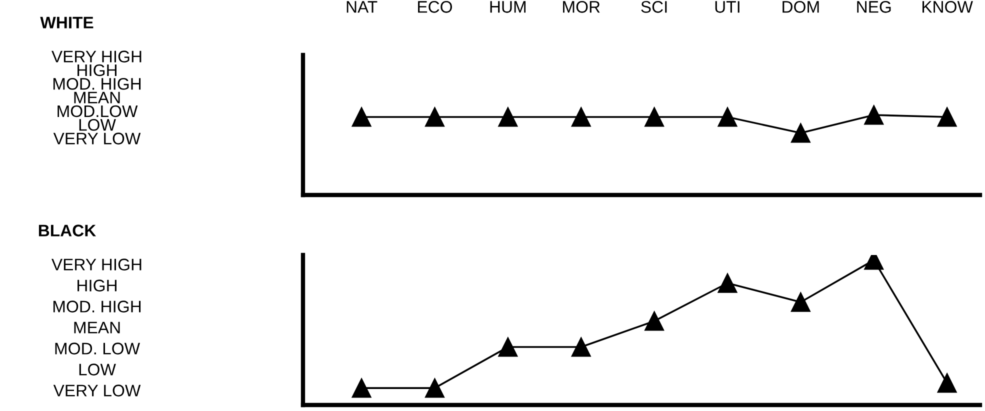 Image resolution: width=985 pixels, height=411 pixels. I want to click on x-tick-label: HUM, so click(508, 7).